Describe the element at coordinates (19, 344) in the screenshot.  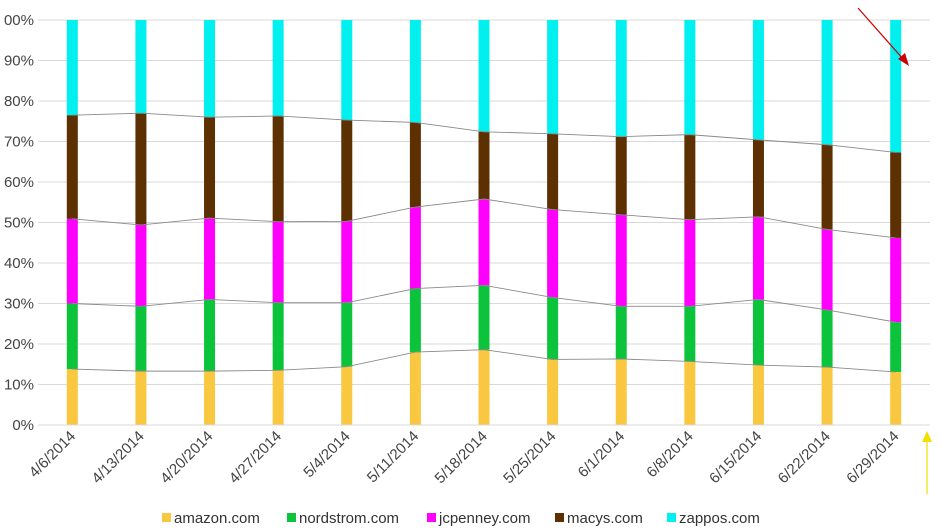
I see `y-tick-label: 20%` at that location.